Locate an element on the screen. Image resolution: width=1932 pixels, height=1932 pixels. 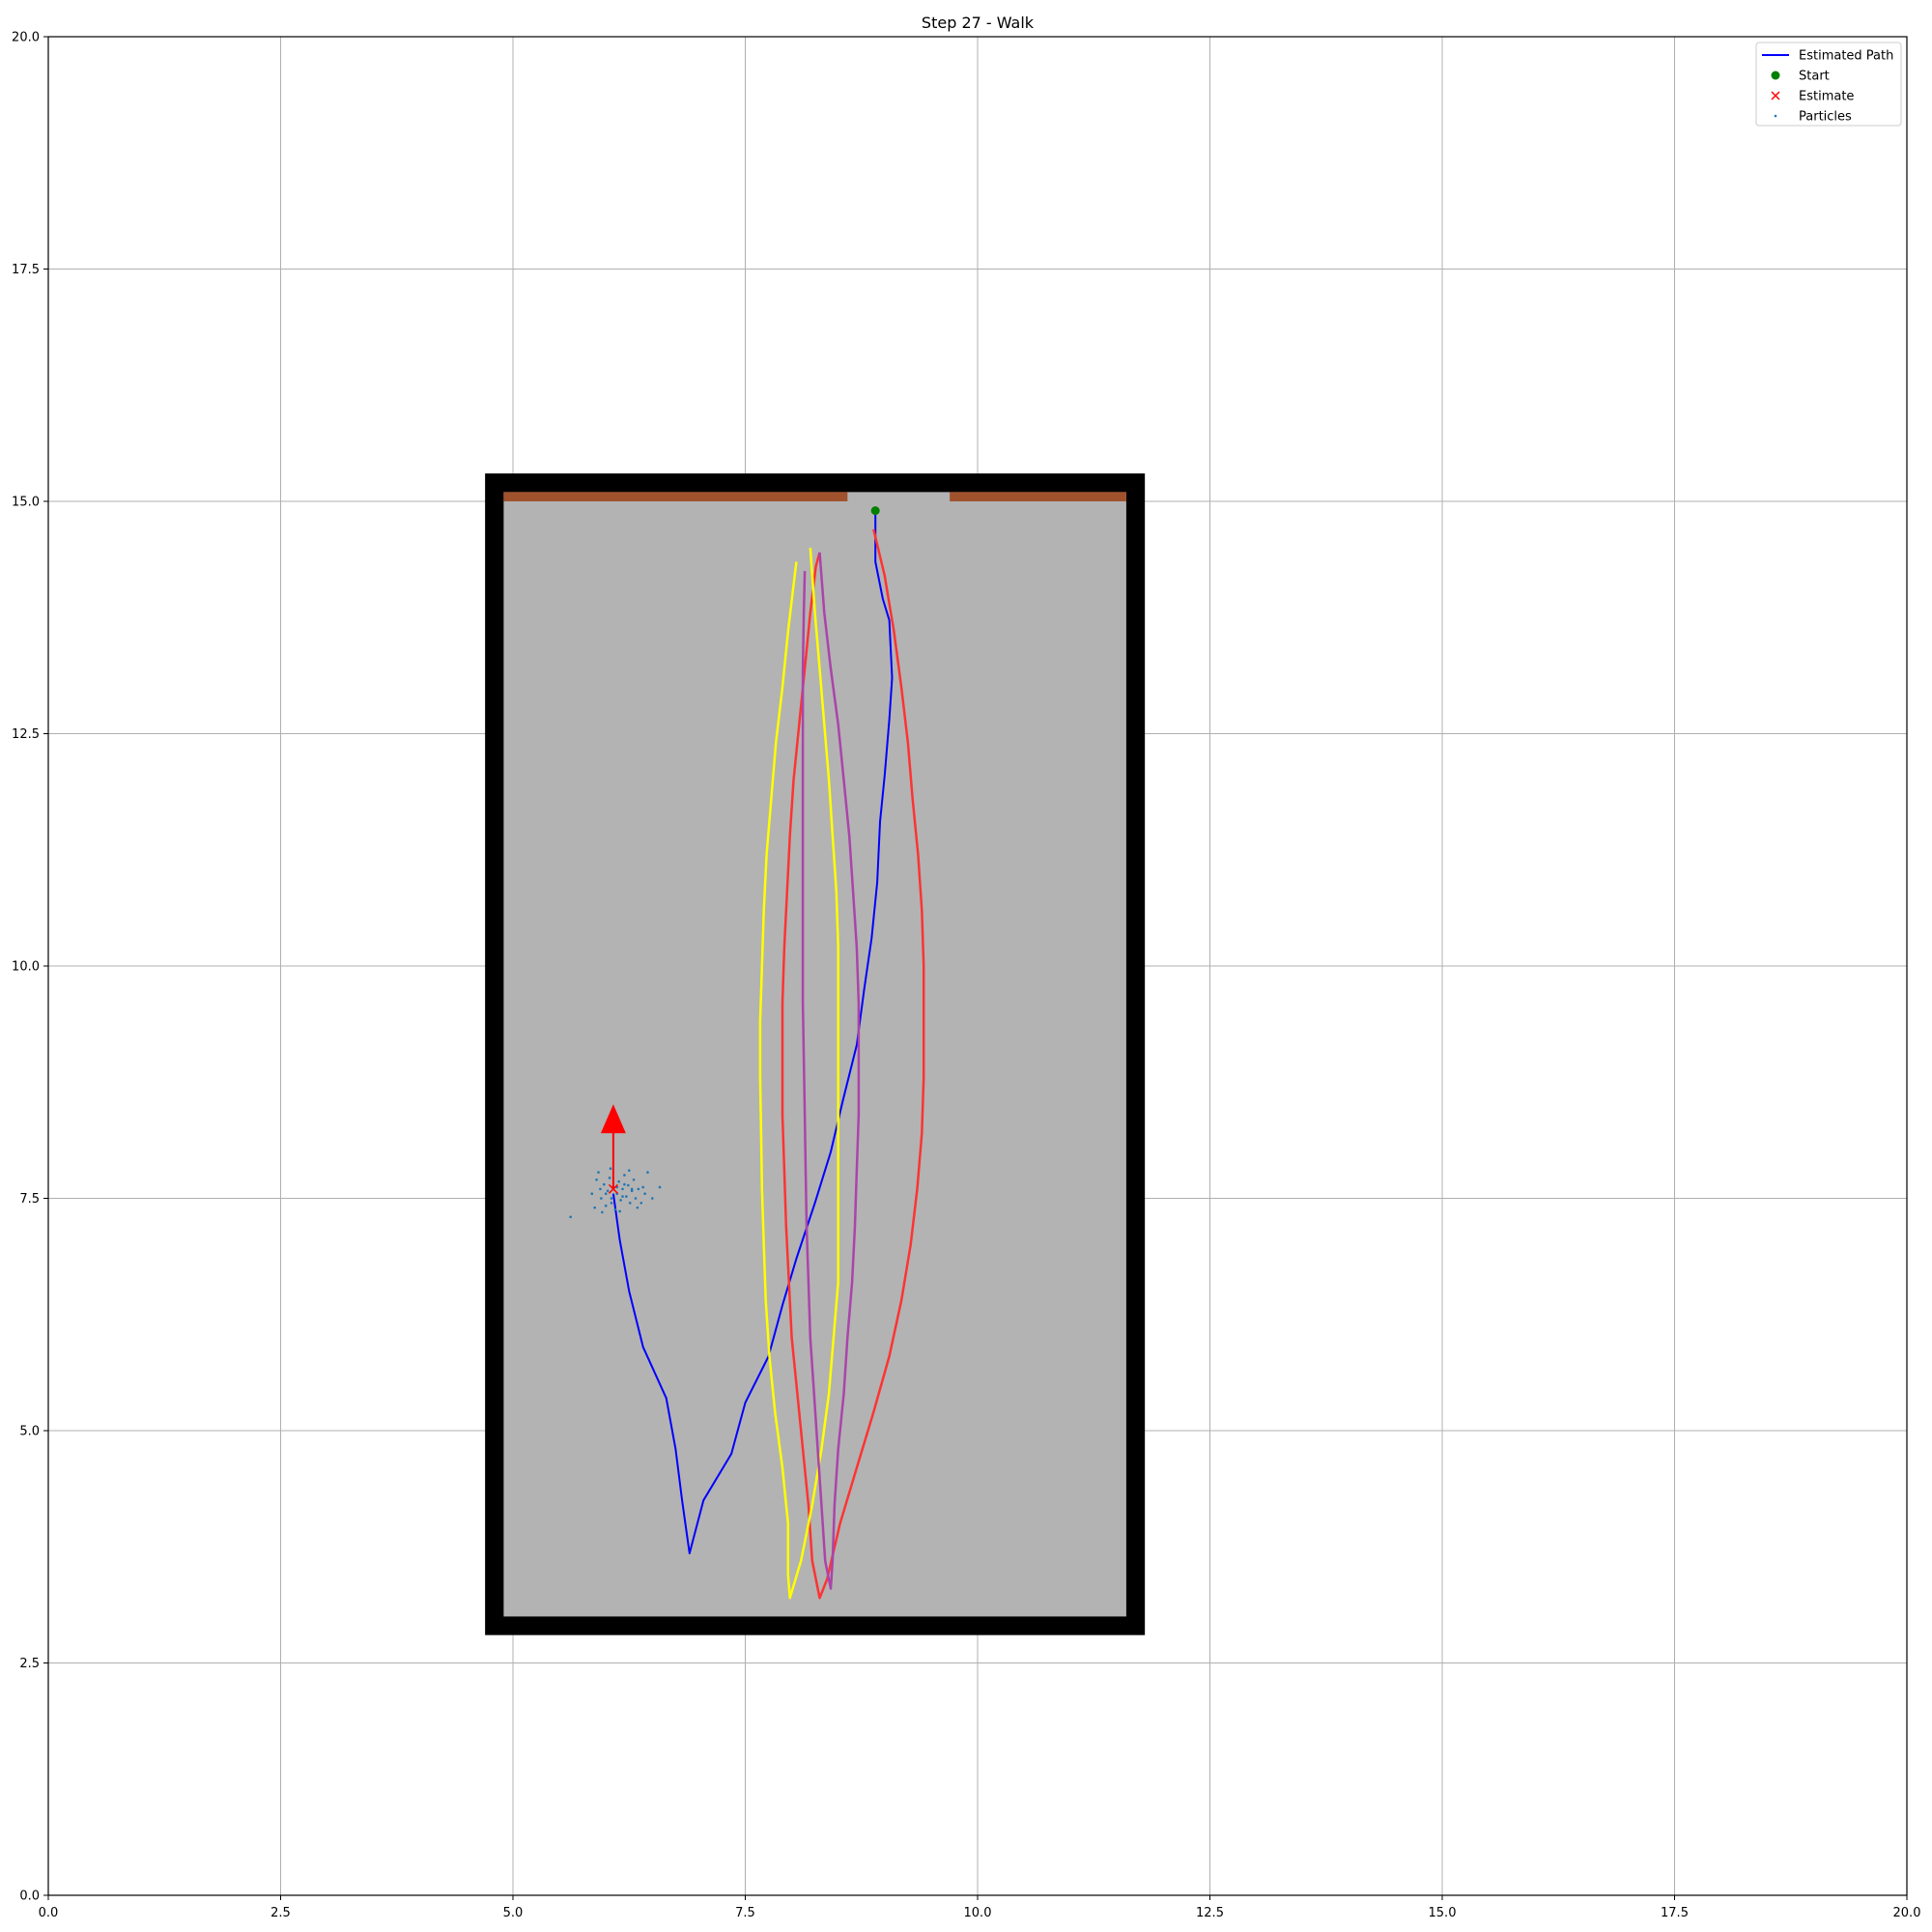
estimate-marker-b is located at coordinates (613, 1188).